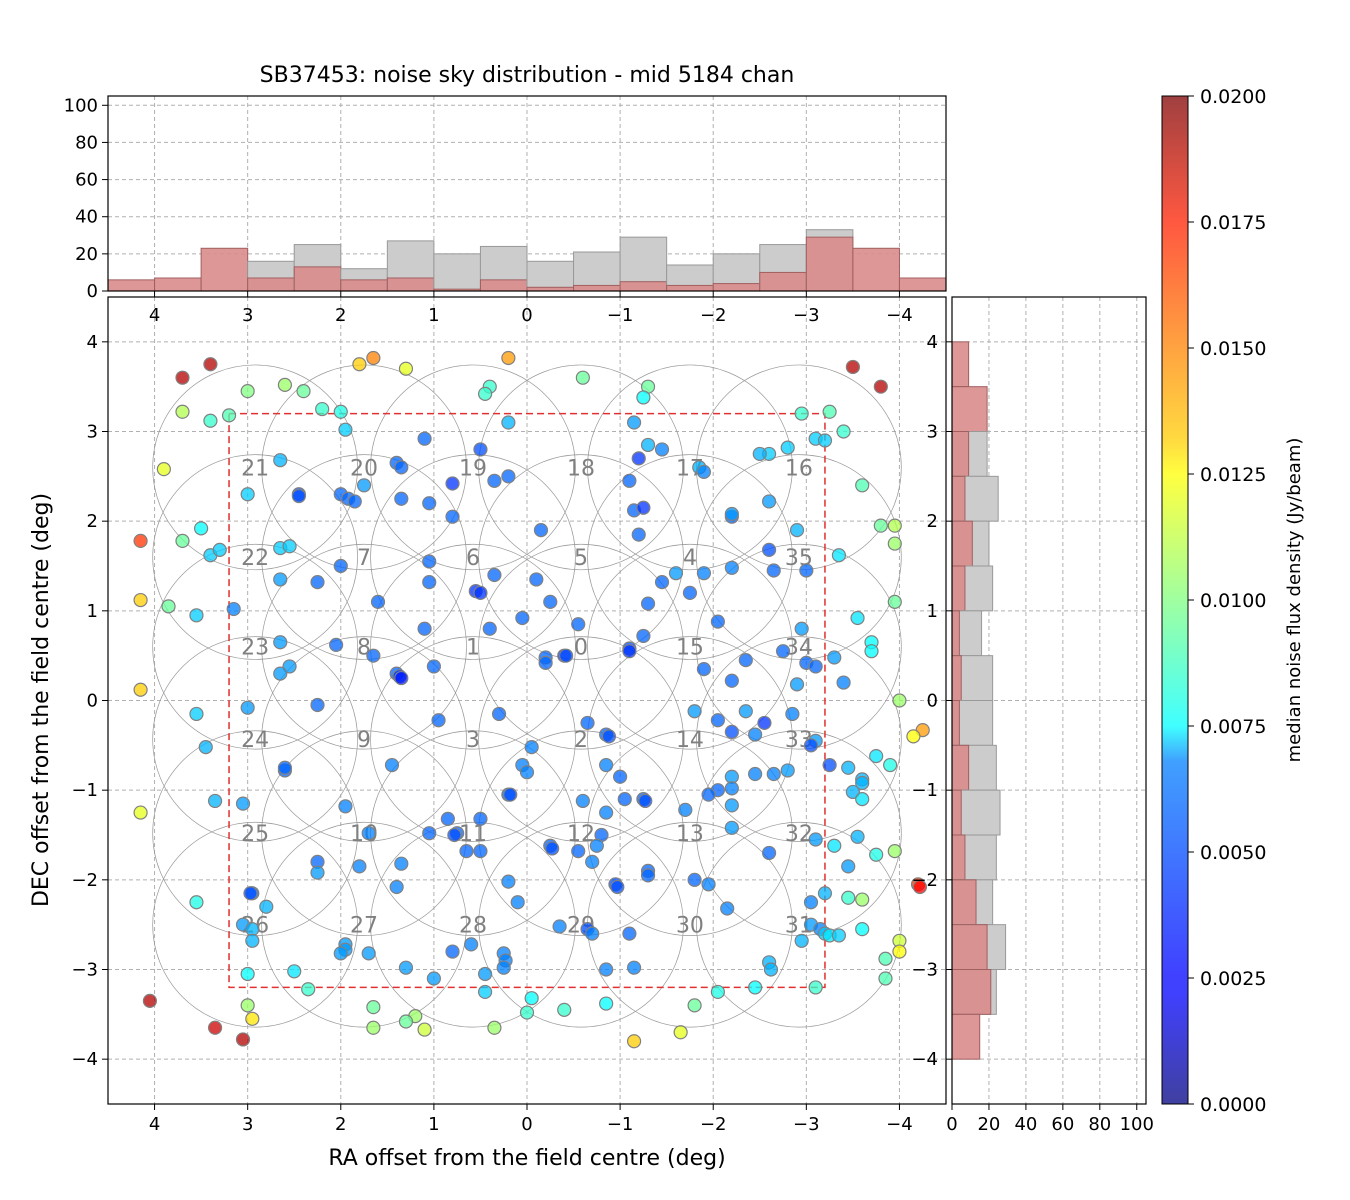 This screenshot has width=1350, height=1200. I want to click on beam-label: 28, so click(473, 926).